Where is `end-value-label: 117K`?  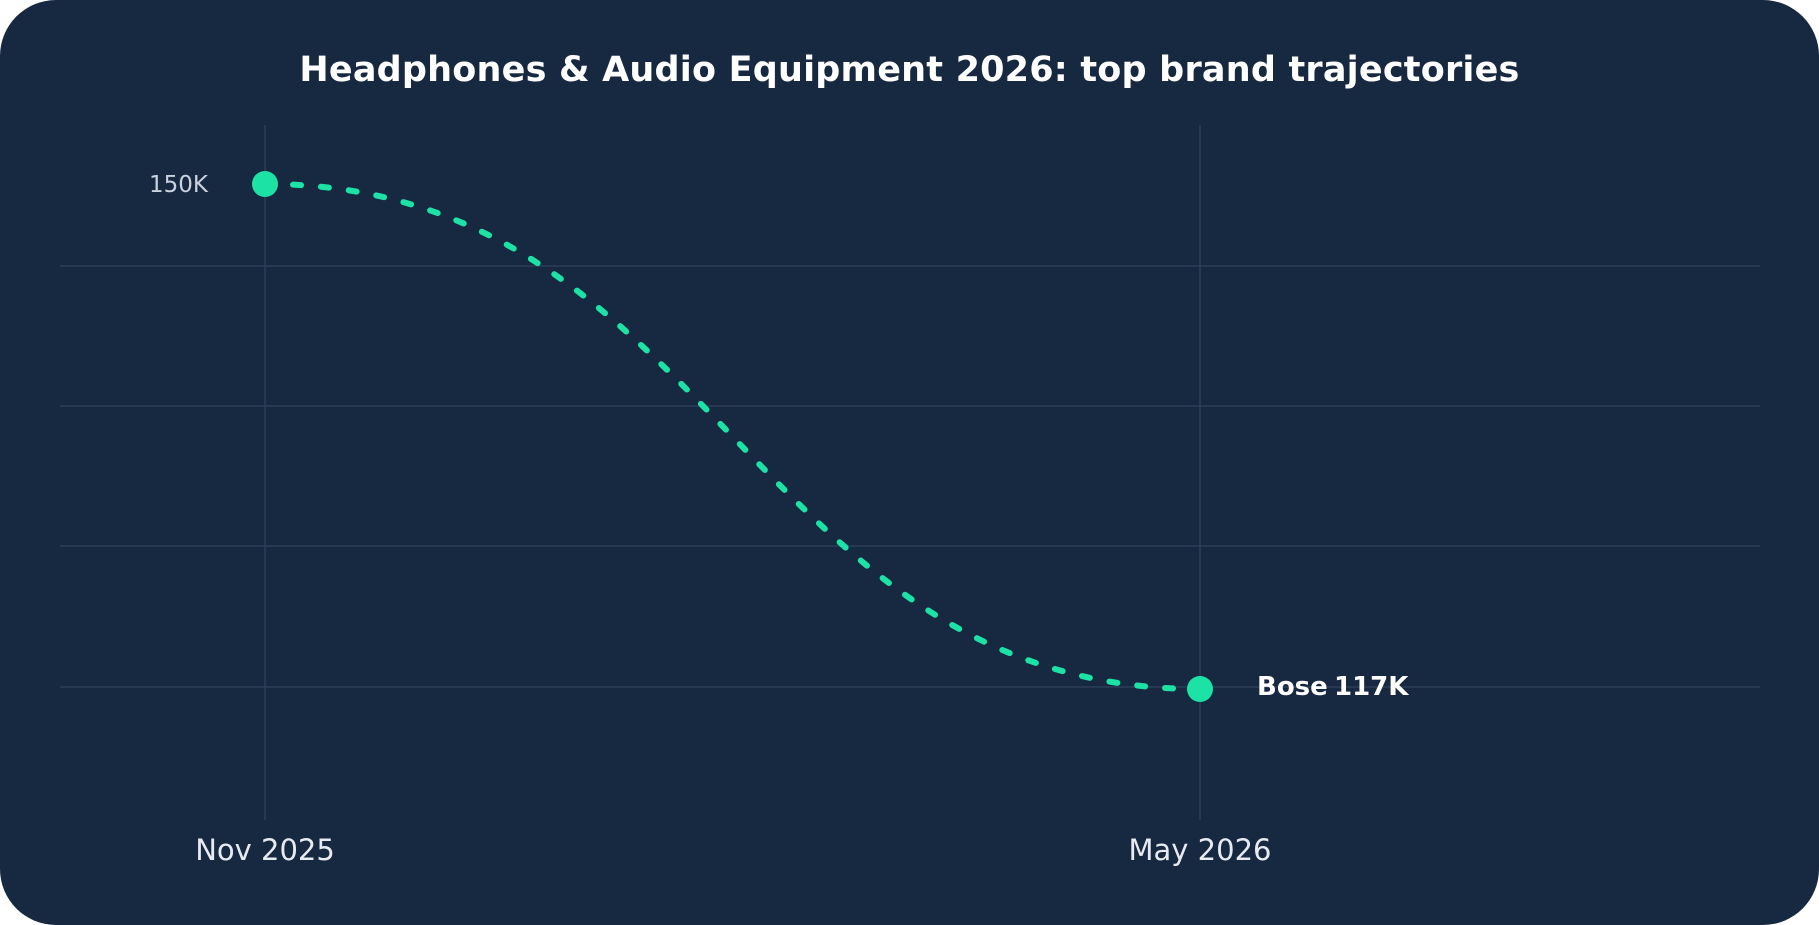
end-value-label: 117K is located at coordinates (1371, 687).